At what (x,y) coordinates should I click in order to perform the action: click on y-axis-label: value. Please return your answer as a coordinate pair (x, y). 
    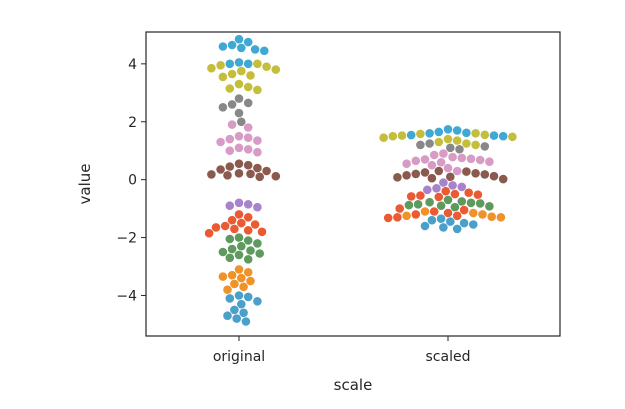
    Looking at the image, I should click on (85, 184).